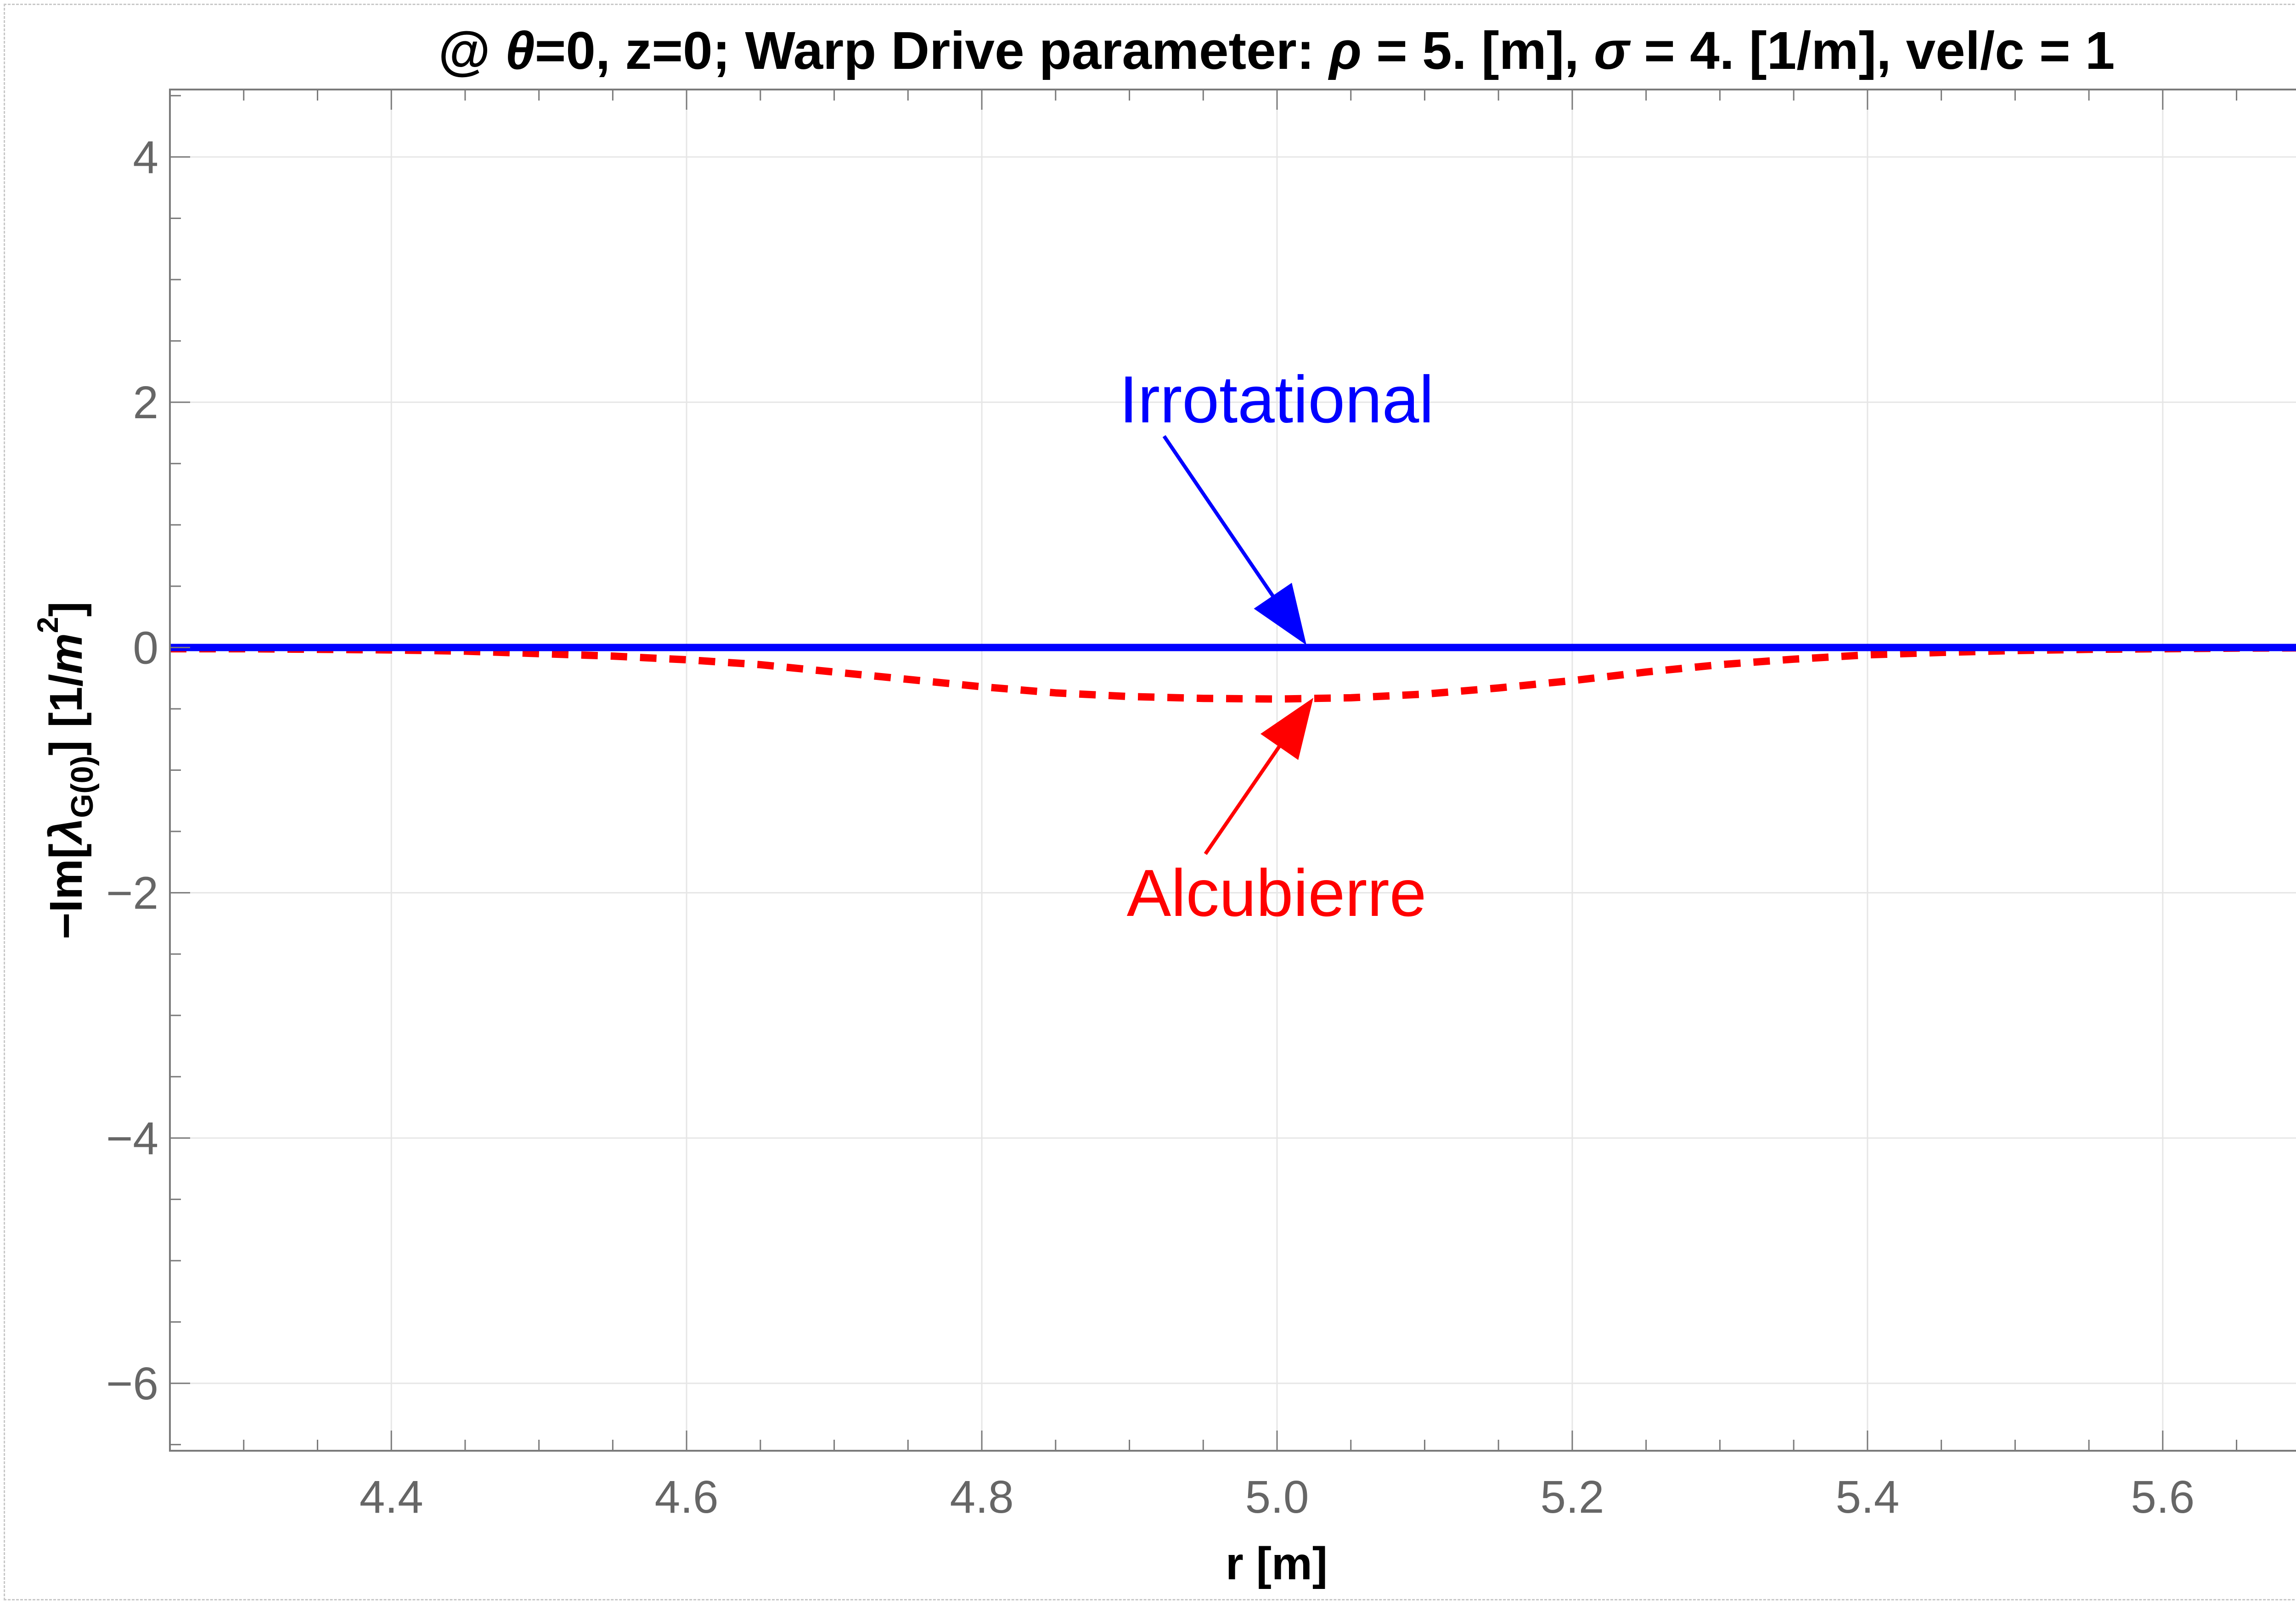 The image size is (2296, 1605). I want to click on annotations: Irrotational Alcubierre, so click(1277, 646).